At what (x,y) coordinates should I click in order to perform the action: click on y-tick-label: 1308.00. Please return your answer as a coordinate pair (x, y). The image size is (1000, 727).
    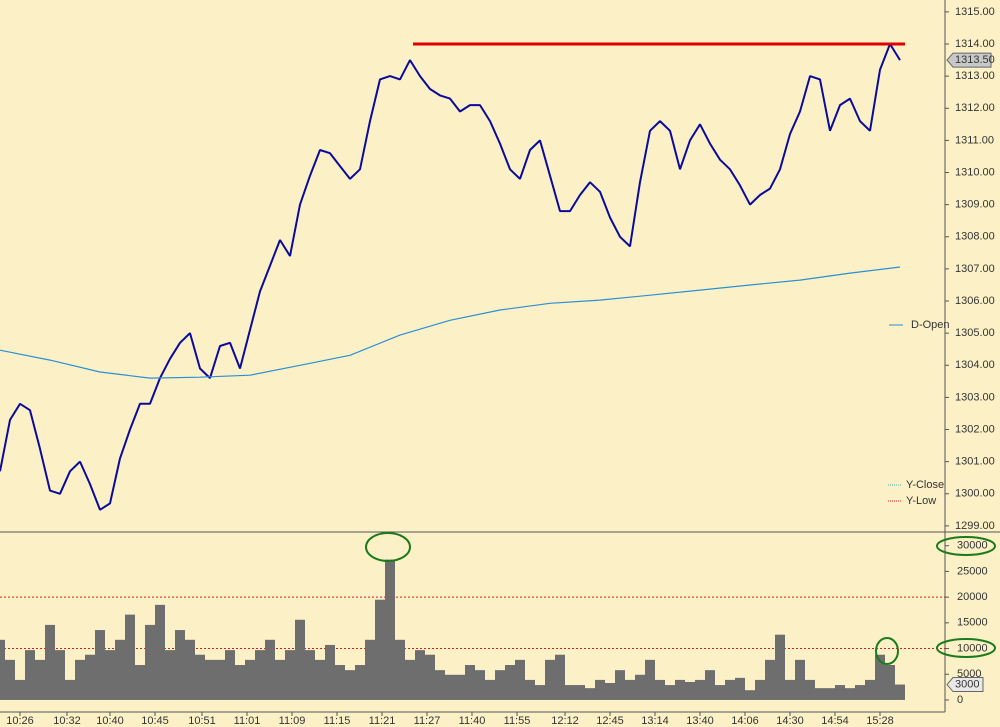
    Looking at the image, I should click on (975, 237).